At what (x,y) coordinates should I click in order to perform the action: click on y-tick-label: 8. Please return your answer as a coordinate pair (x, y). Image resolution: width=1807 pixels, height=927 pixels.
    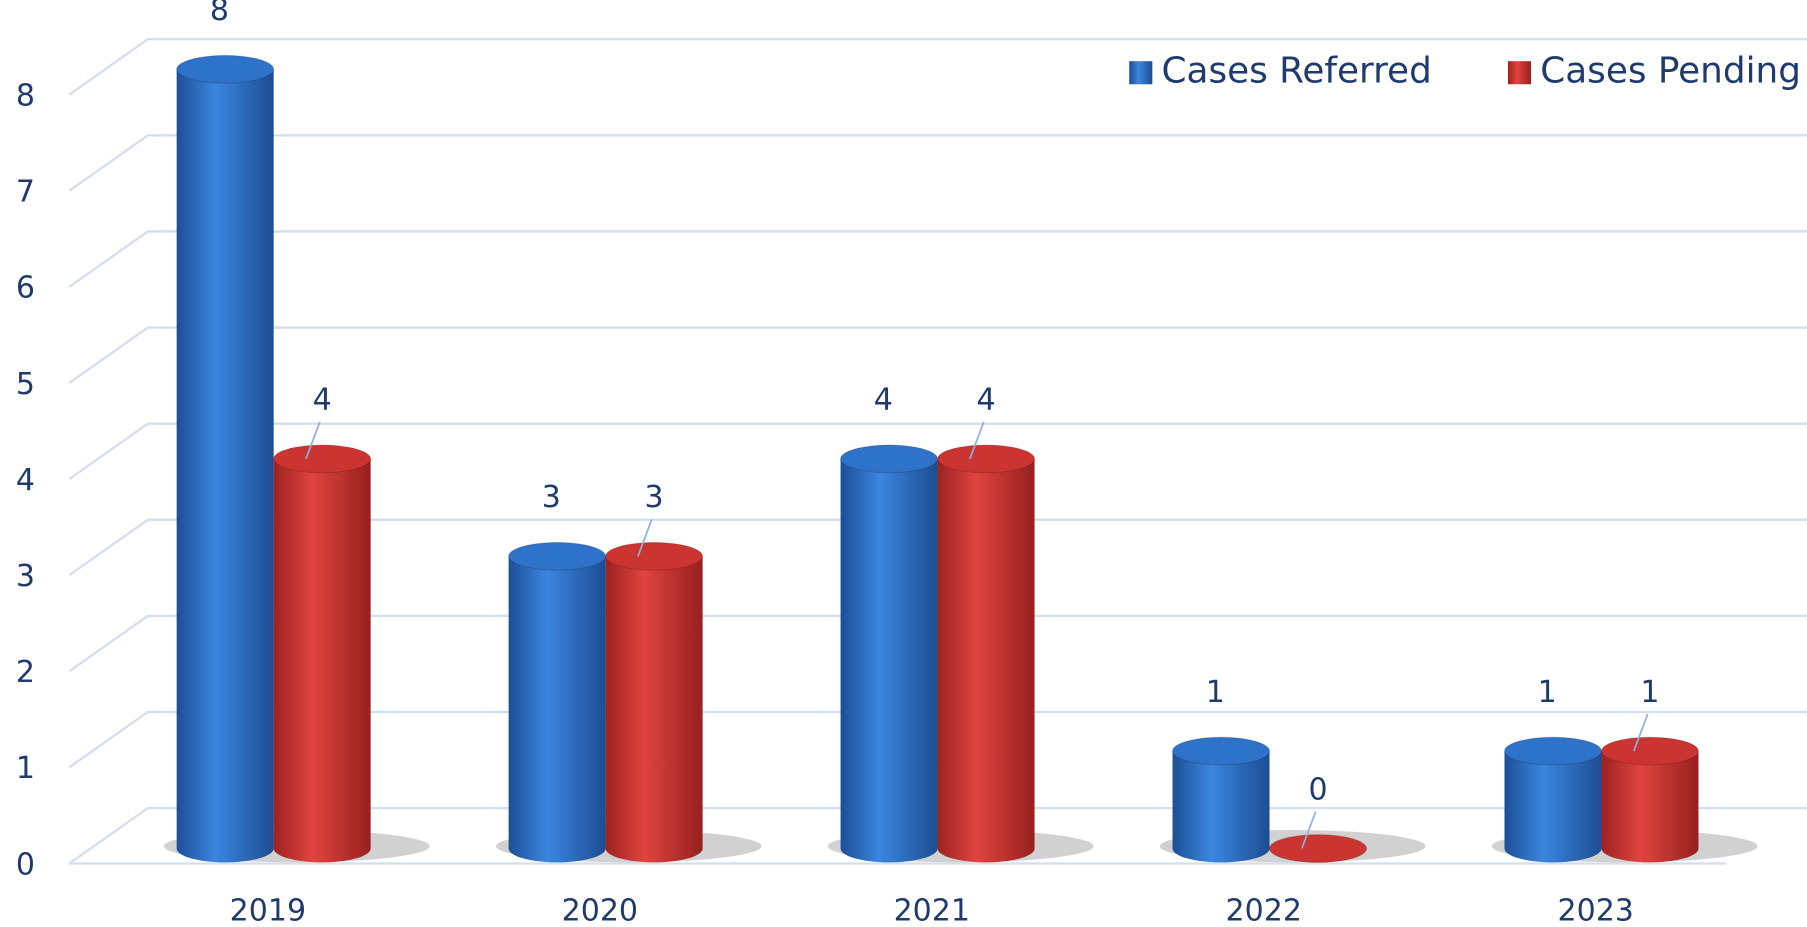
    Looking at the image, I should click on (25, 95).